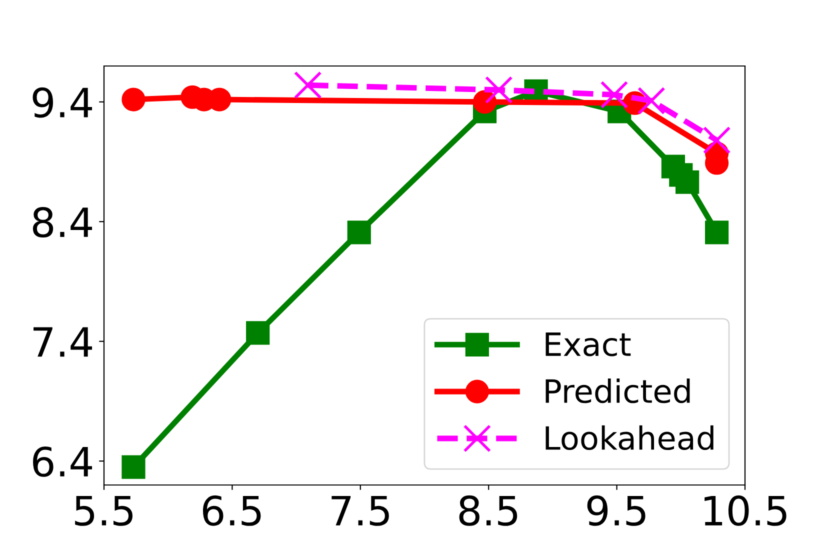 This screenshot has height=554, width=830. What do you see at coordinates (588, 344) in the screenshot?
I see `legend-label: Exact` at bounding box center [588, 344].